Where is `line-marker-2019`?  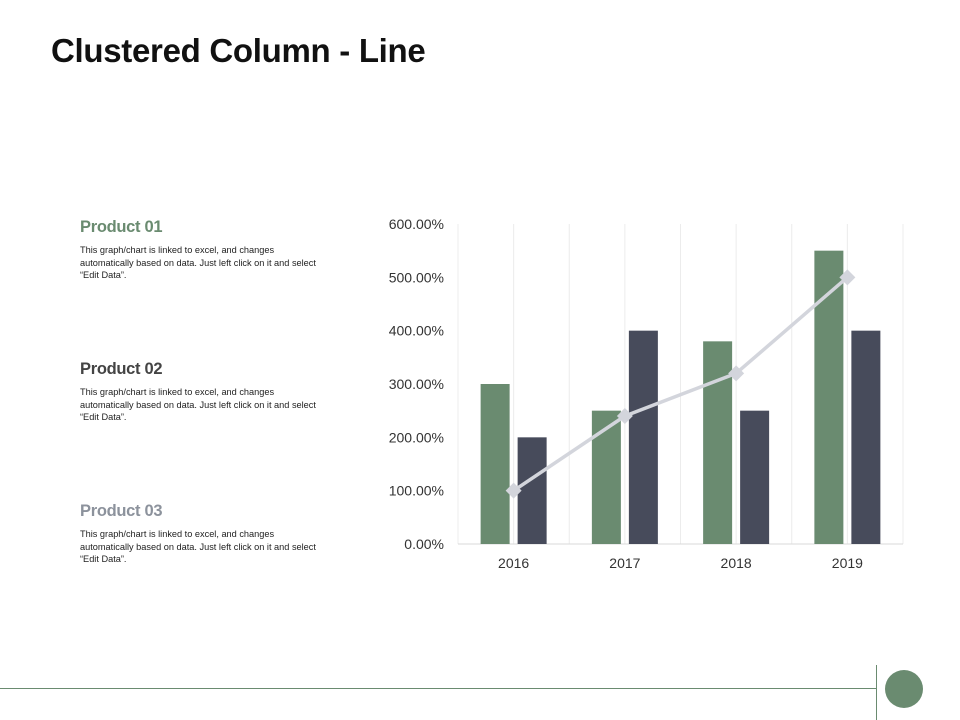 line-marker-2019 is located at coordinates (847, 277).